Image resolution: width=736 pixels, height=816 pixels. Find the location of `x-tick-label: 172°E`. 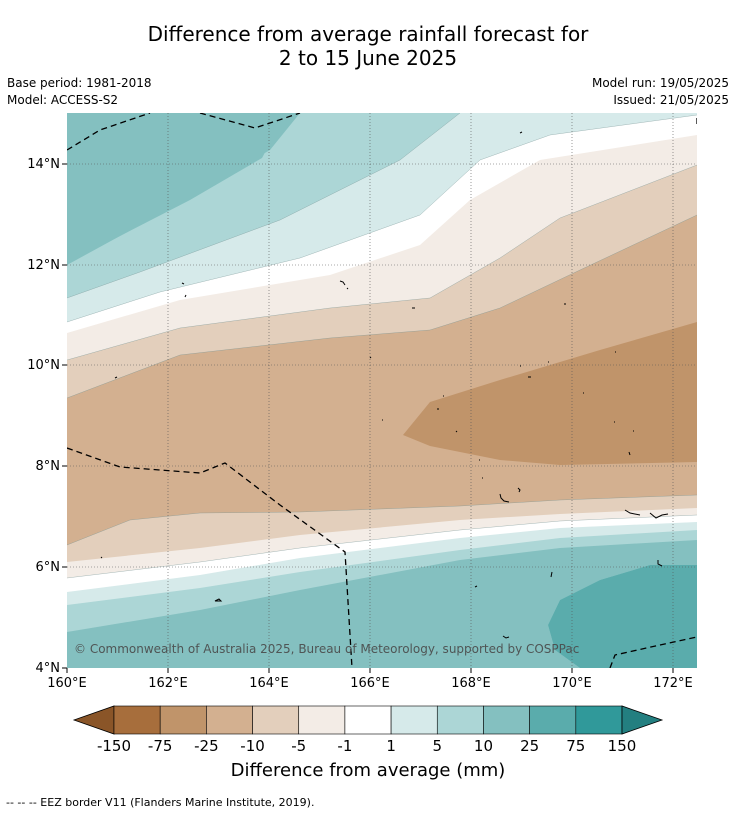

x-tick-label: 172°E is located at coordinates (673, 683).